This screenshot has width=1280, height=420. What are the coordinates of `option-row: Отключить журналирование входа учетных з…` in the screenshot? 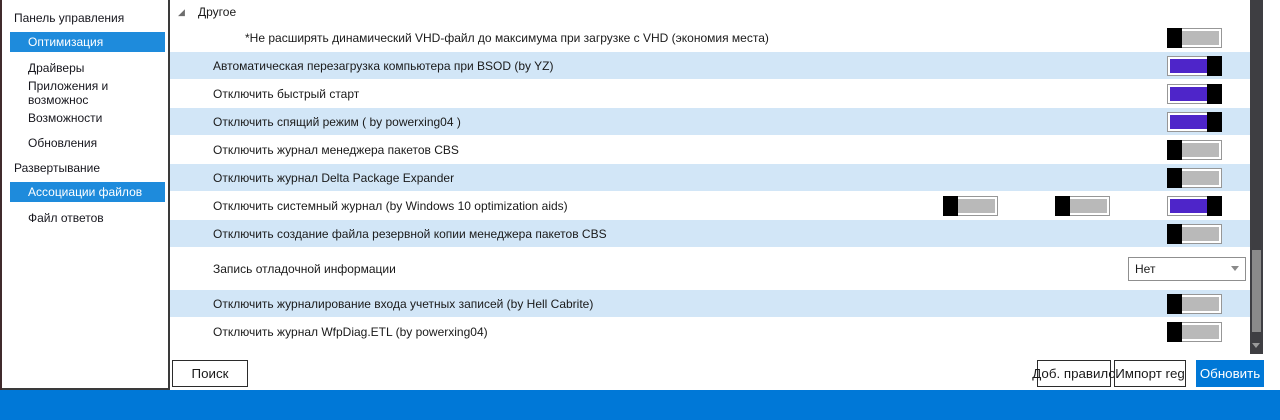 It's located at (710, 303).